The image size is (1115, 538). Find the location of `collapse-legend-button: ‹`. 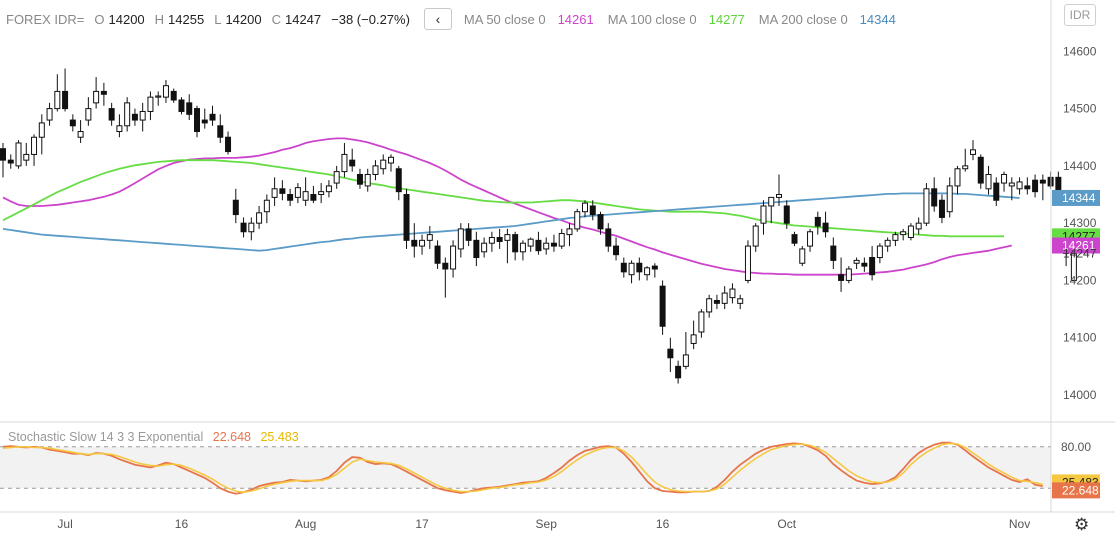

collapse-legend-button: ‹ is located at coordinates (437, 19).